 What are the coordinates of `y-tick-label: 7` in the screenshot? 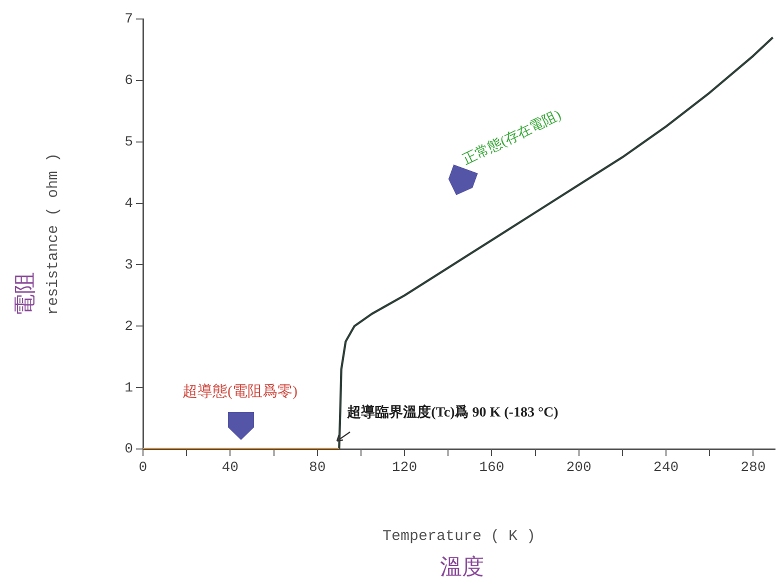 It's located at (128, 20).